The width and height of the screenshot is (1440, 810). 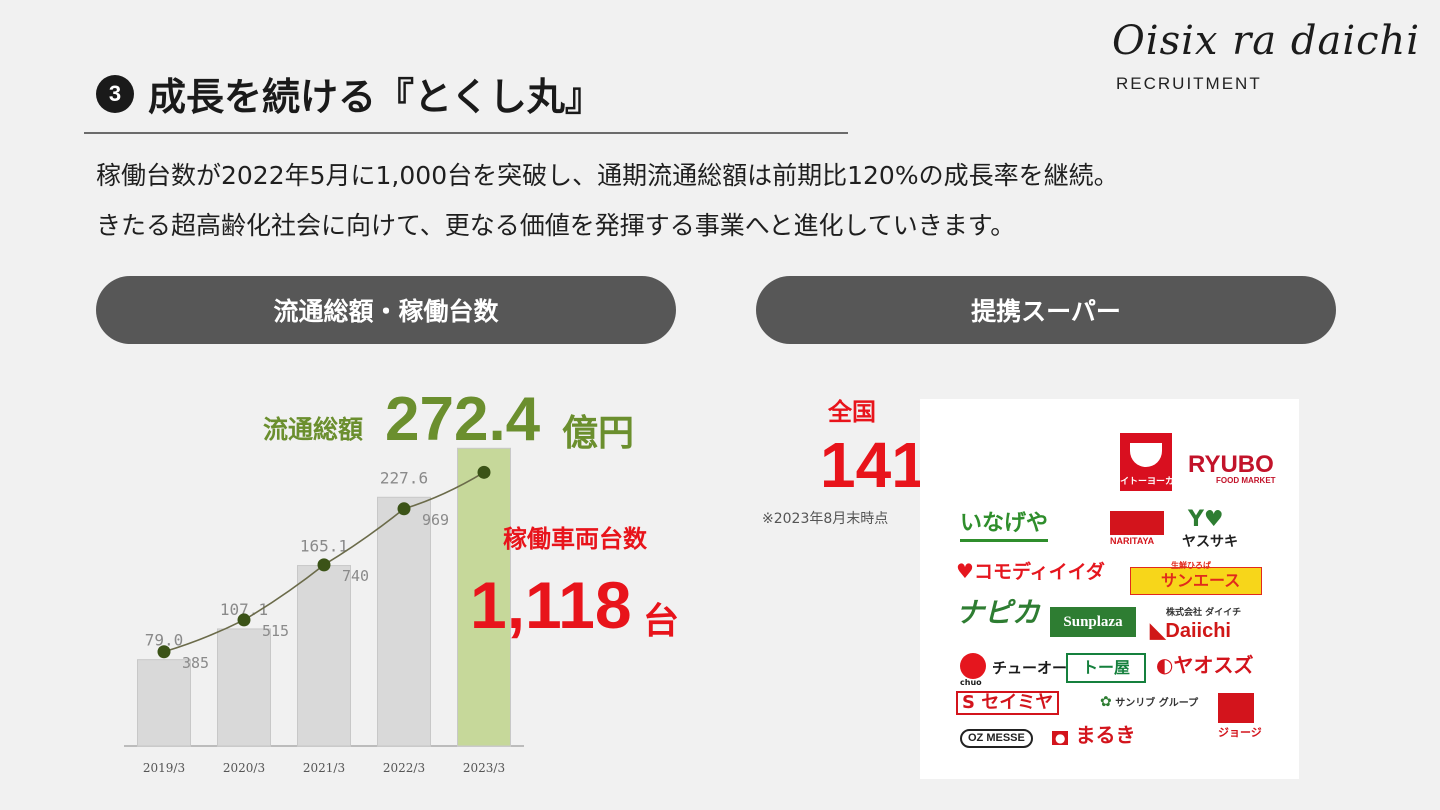 What do you see at coordinates (1231, 464) in the screenshot?
I see `logo-ryubo: RYUBO` at bounding box center [1231, 464].